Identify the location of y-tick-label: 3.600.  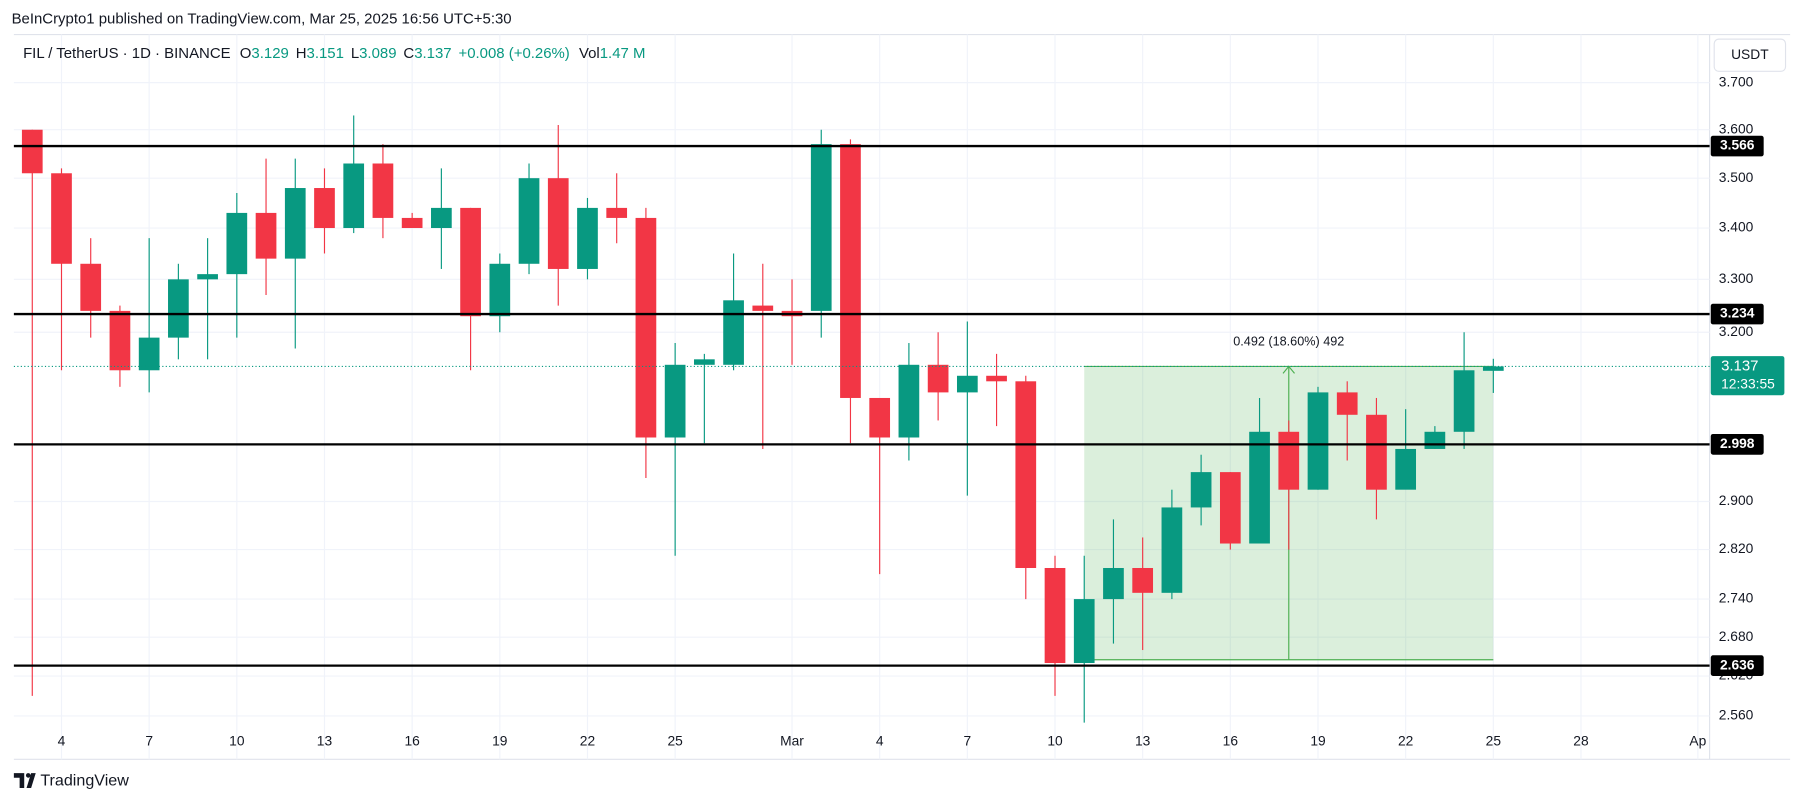
(1736, 128).